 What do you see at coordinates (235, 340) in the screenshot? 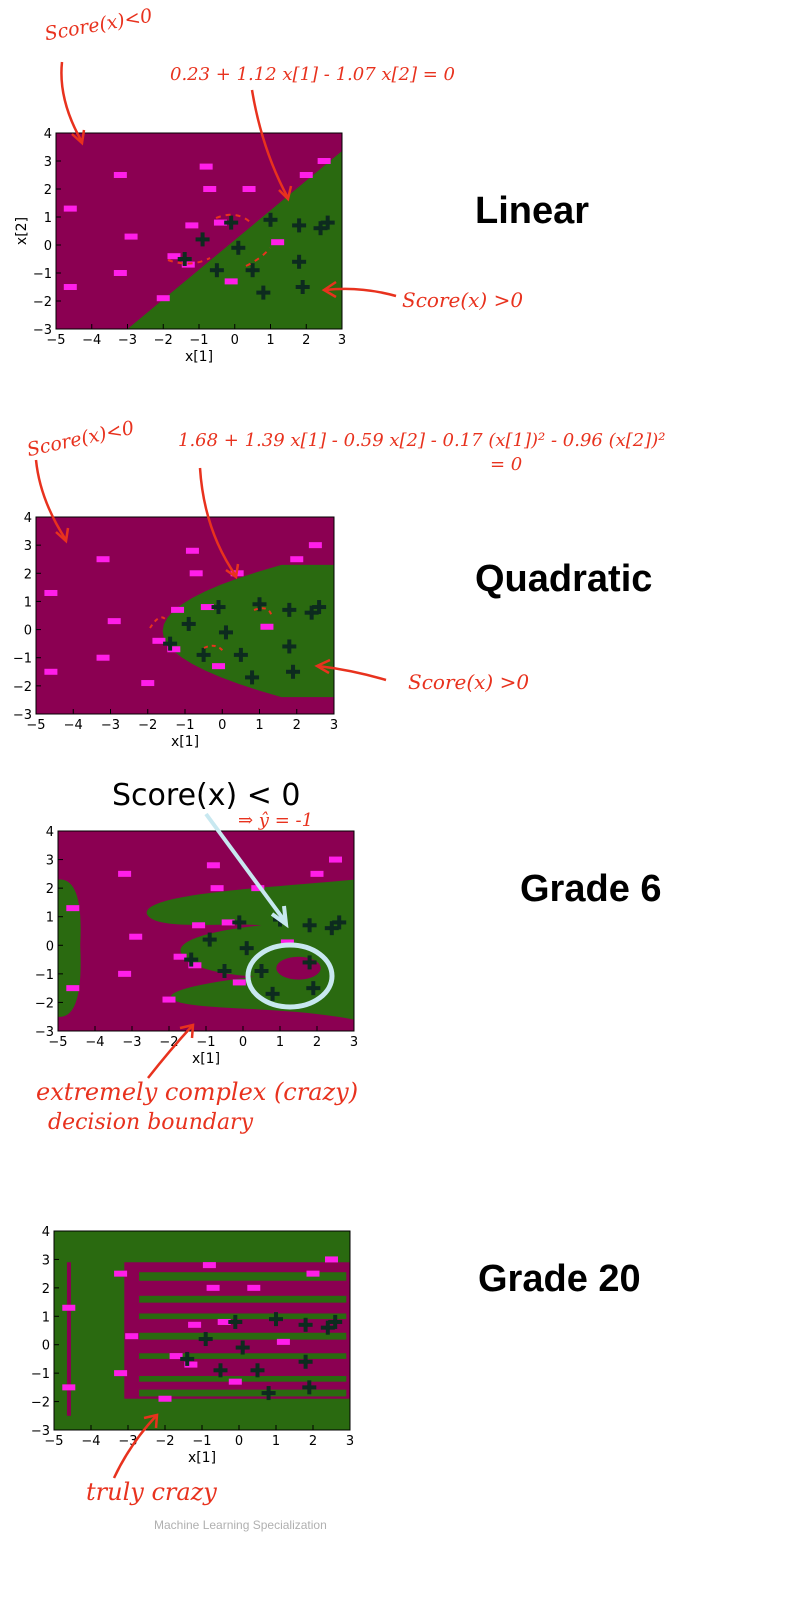
I see `x-tick-label: 0` at bounding box center [235, 340].